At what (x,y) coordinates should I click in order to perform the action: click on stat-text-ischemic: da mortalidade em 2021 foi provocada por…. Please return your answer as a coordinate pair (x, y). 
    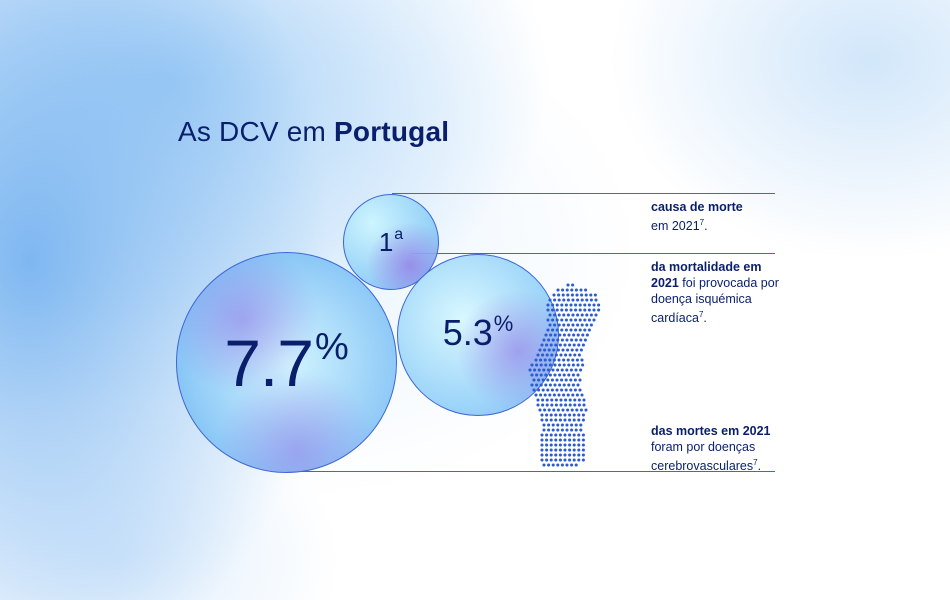
    Looking at the image, I should click on (715, 293).